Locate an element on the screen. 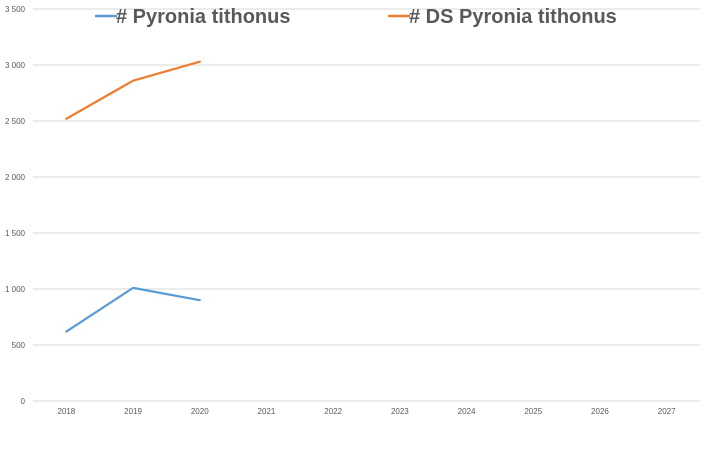 This screenshot has height=458, width=707. y-tick-label: 1 000 is located at coordinates (15, 289).